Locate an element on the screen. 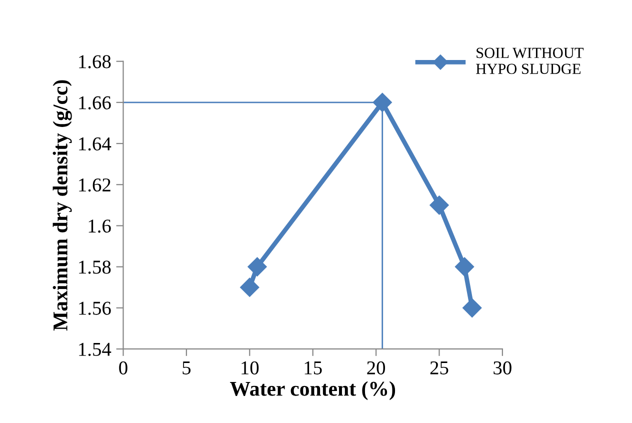  x-tick-label: 15 is located at coordinates (313, 367).